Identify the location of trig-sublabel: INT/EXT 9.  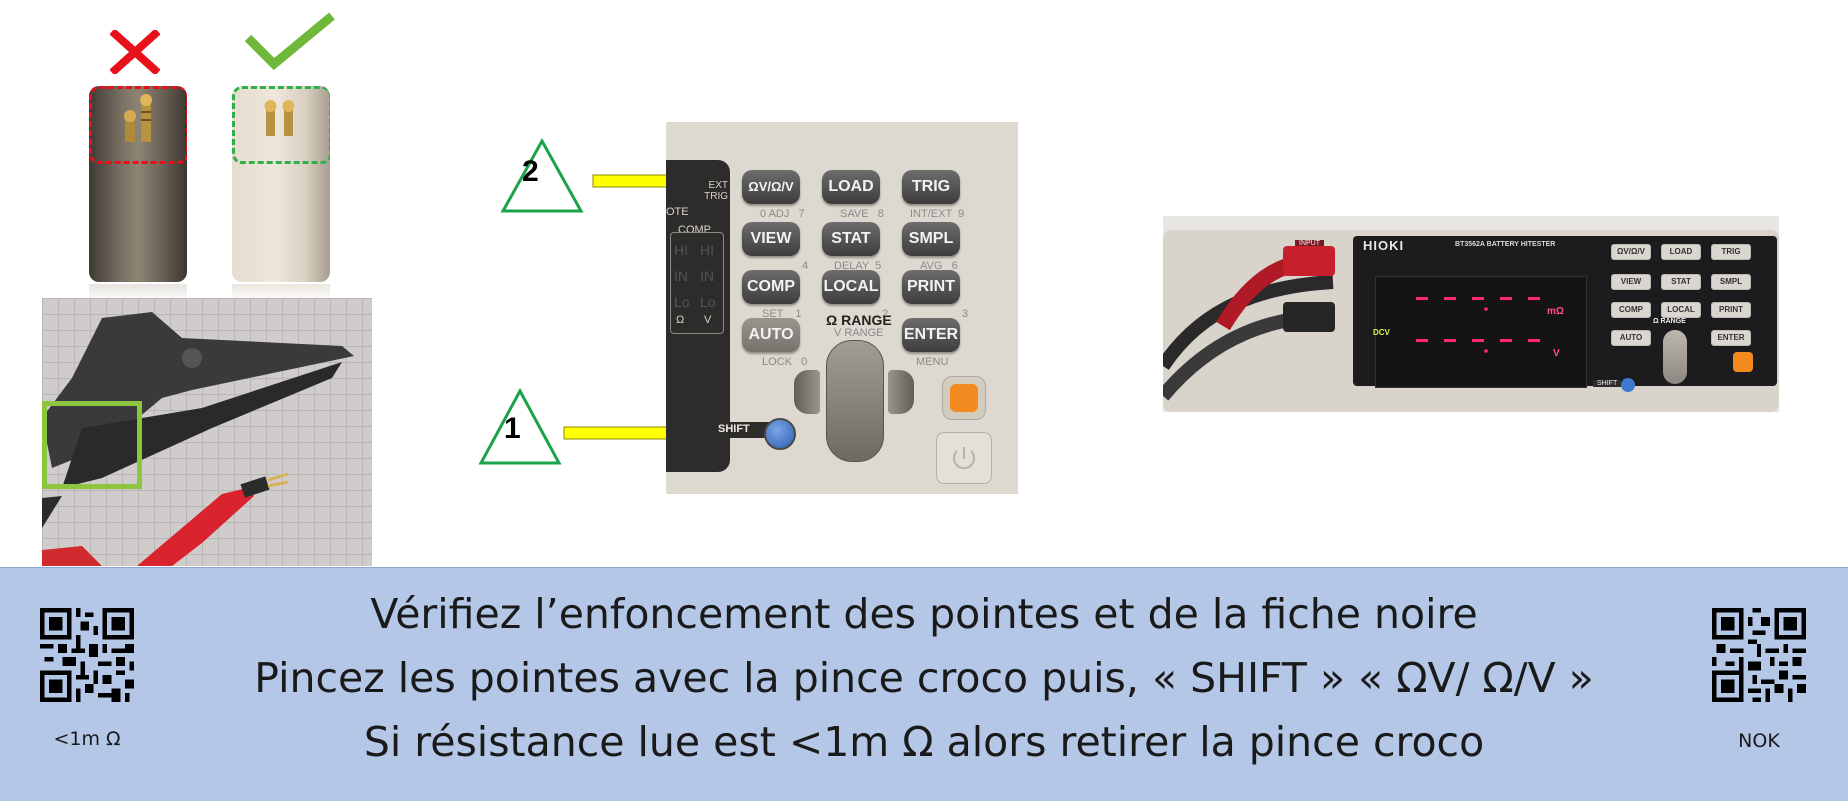
(937, 214).